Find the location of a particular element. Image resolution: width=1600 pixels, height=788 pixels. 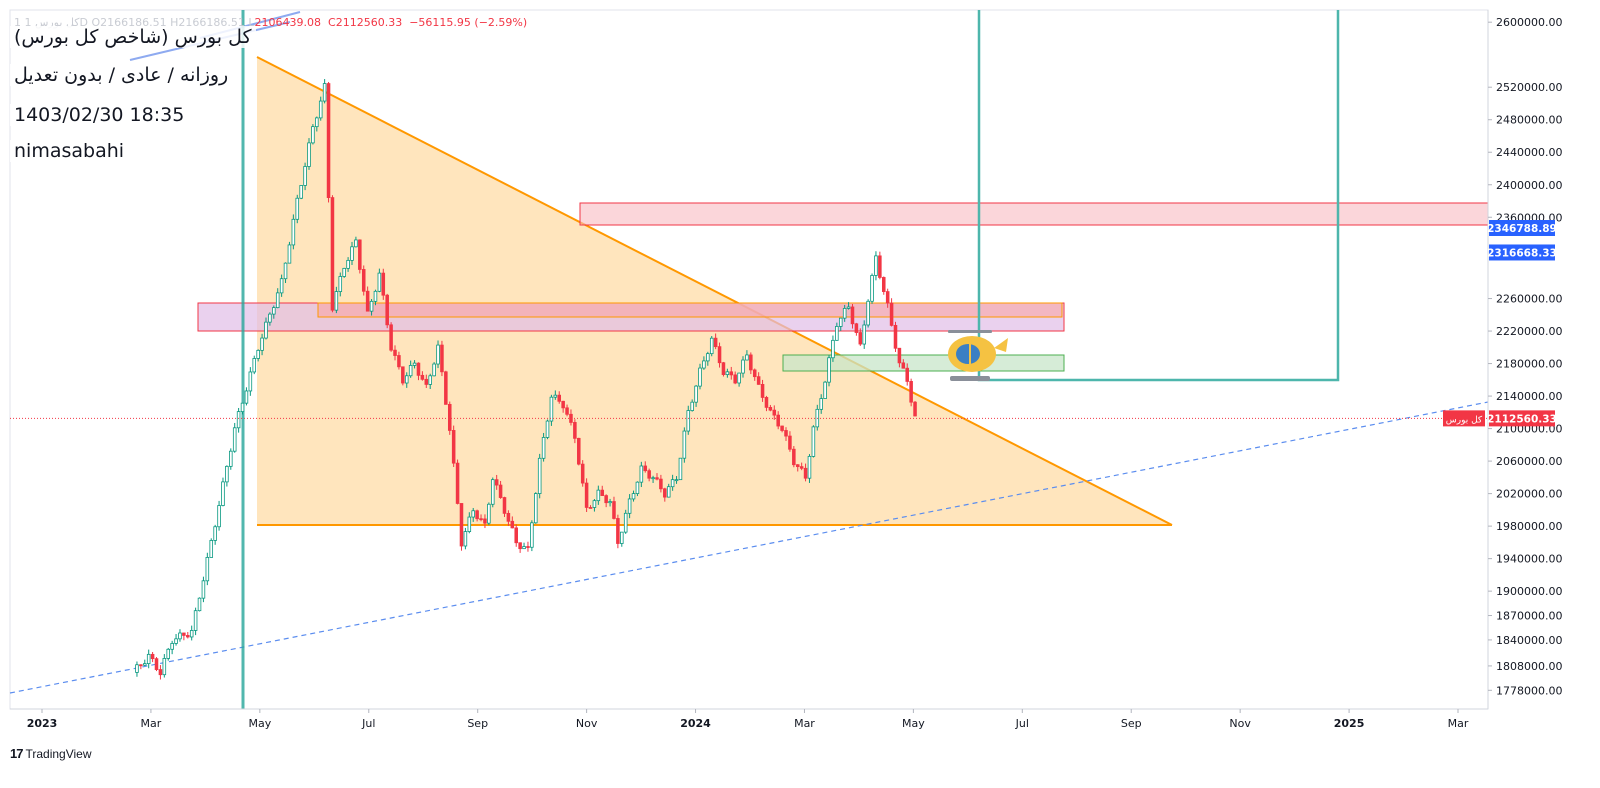

supply-zone-top is located at coordinates (1034, 214).